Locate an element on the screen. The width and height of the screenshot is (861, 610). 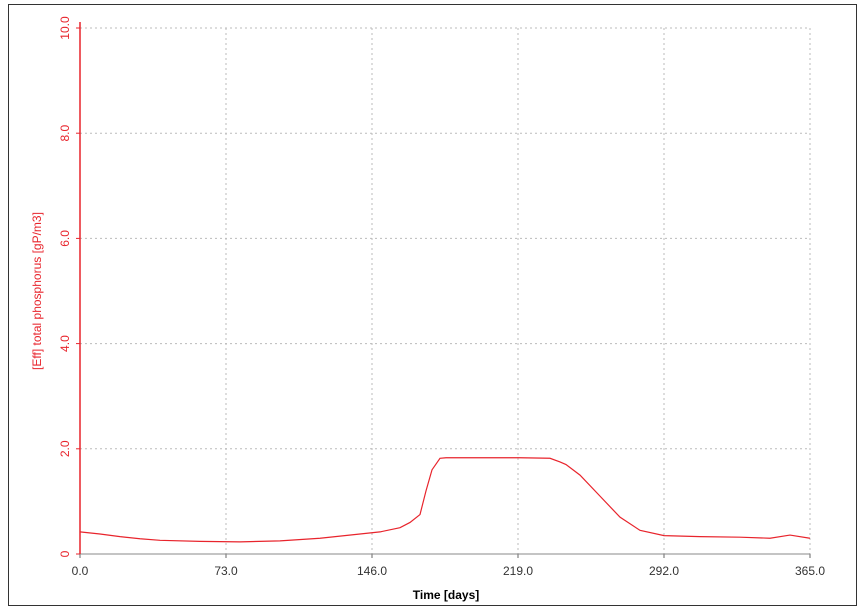
y-tick-label: 0 is located at coordinates (65, 553).